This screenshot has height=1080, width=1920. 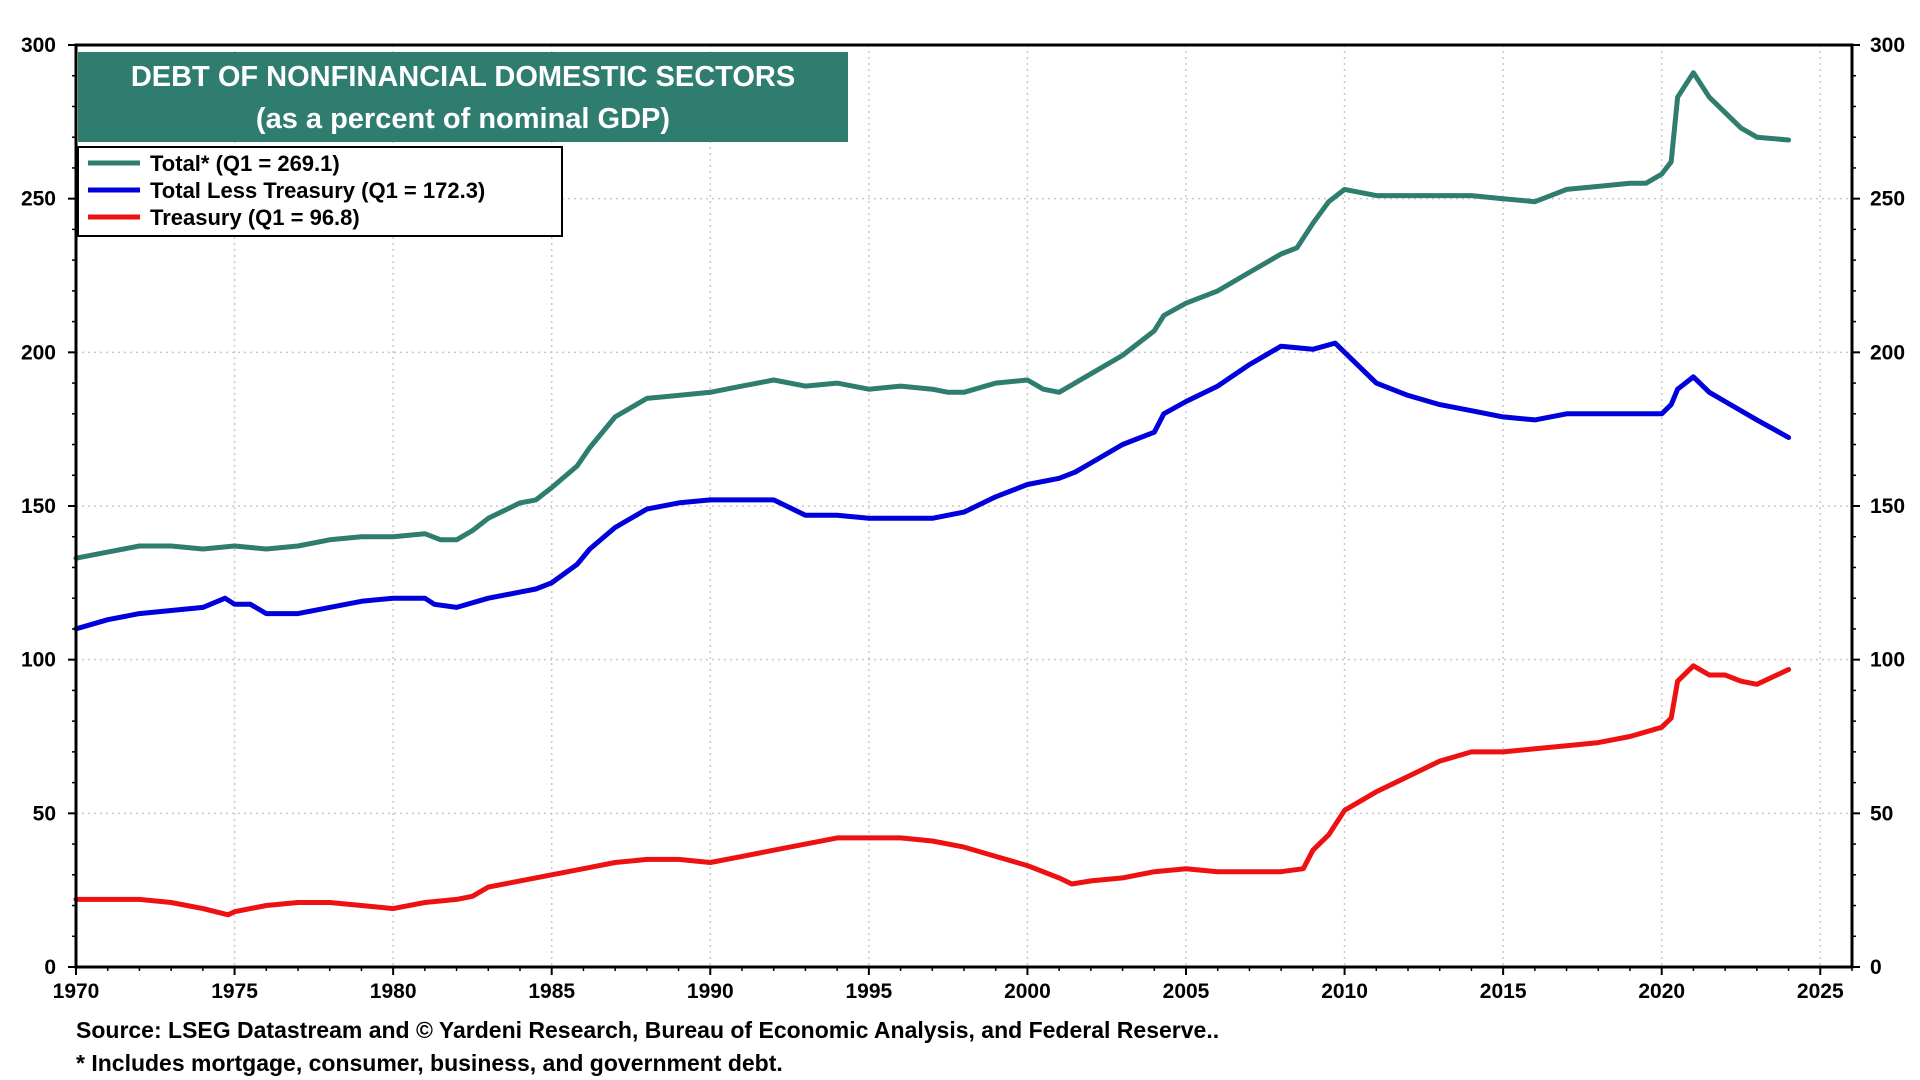 What do you see at coordinates (1887, 45) in the screenshot?
I see `y-tick-label-right: 300` at bounding box center [1887, 45].